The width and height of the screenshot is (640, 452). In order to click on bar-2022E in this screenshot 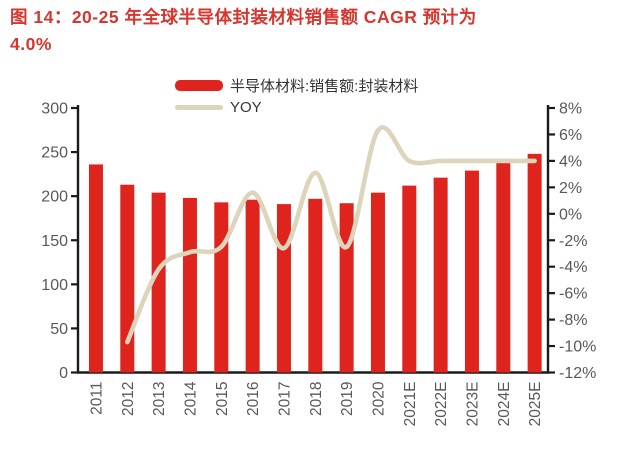, I will do `click(440, 275)`.